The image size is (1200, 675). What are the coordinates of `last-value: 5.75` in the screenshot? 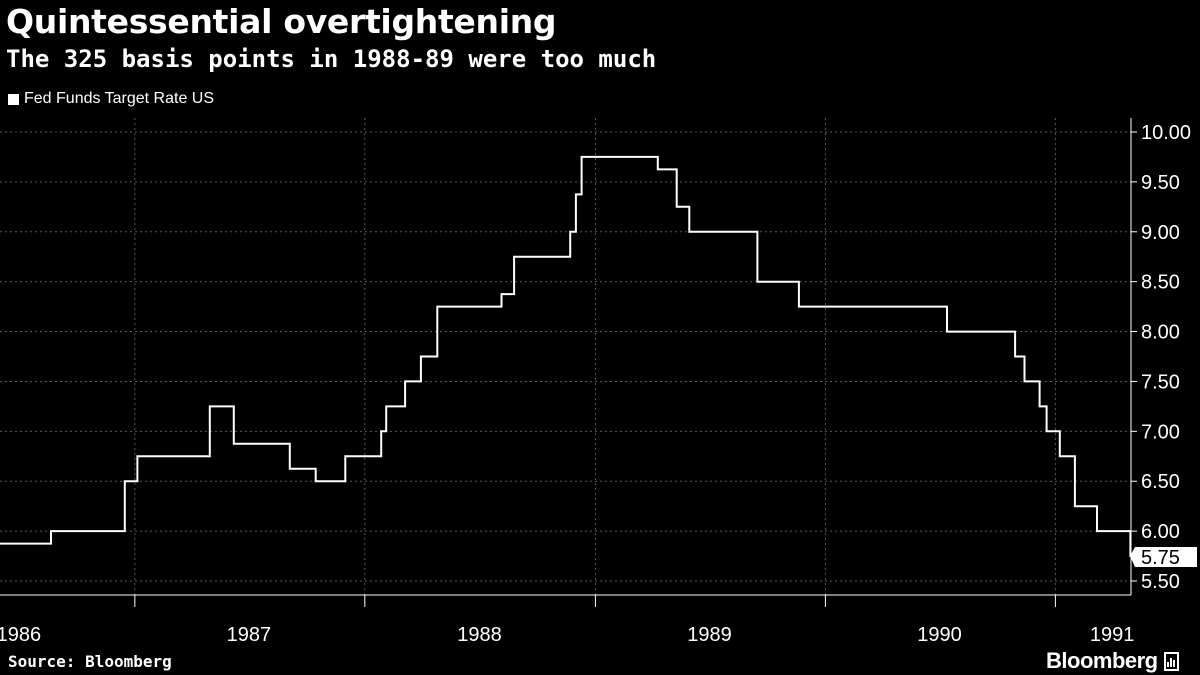 It's located at (1163, 558).